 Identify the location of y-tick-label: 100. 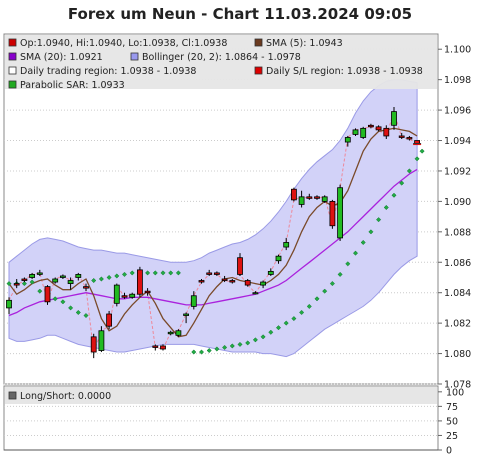
(455, 392).